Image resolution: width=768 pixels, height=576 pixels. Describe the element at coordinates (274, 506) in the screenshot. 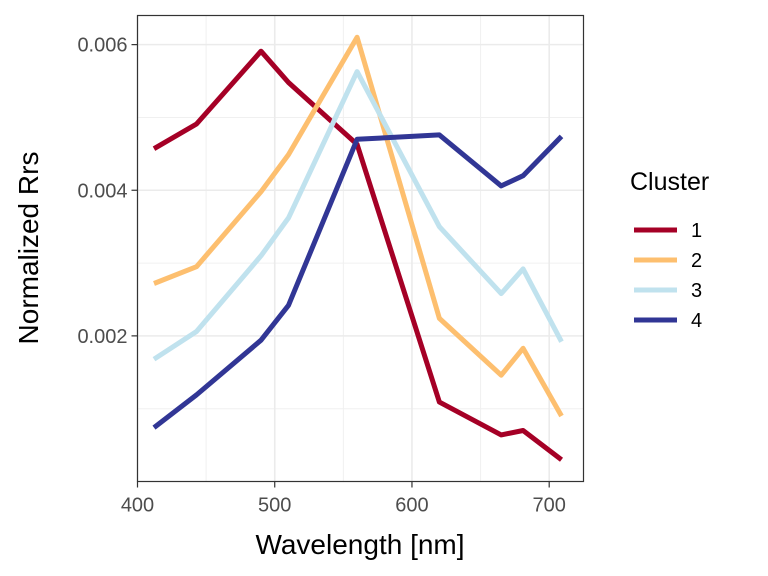

I see `x-tick-label: 500` at that location.